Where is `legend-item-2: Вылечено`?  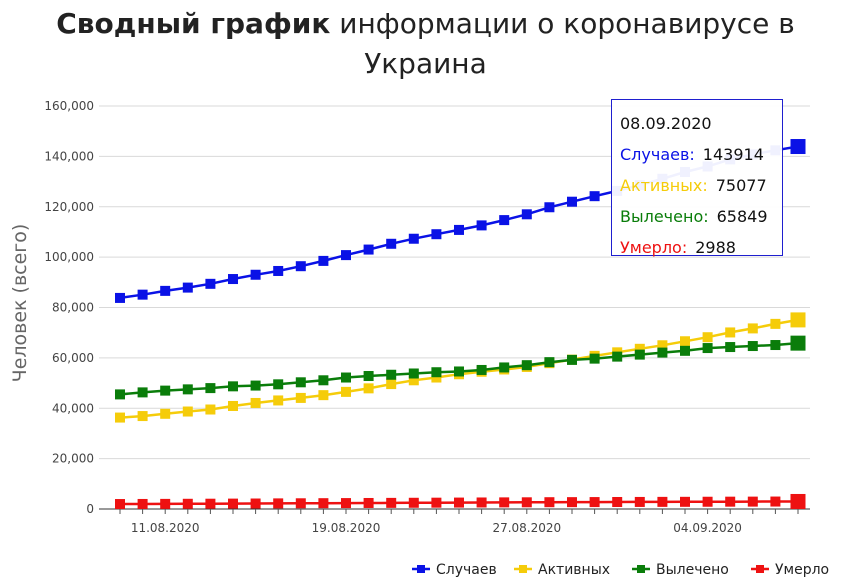 legend-item-2: Вылечено is located at coordinates (680, 570).